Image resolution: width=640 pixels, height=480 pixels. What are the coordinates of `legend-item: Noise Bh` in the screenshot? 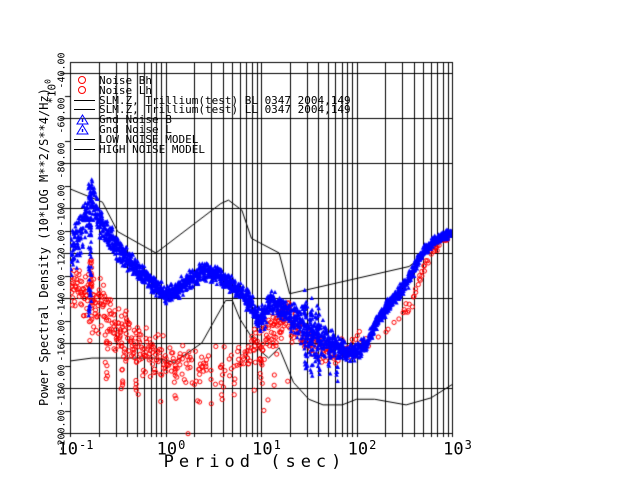 It's located at (113, 80).